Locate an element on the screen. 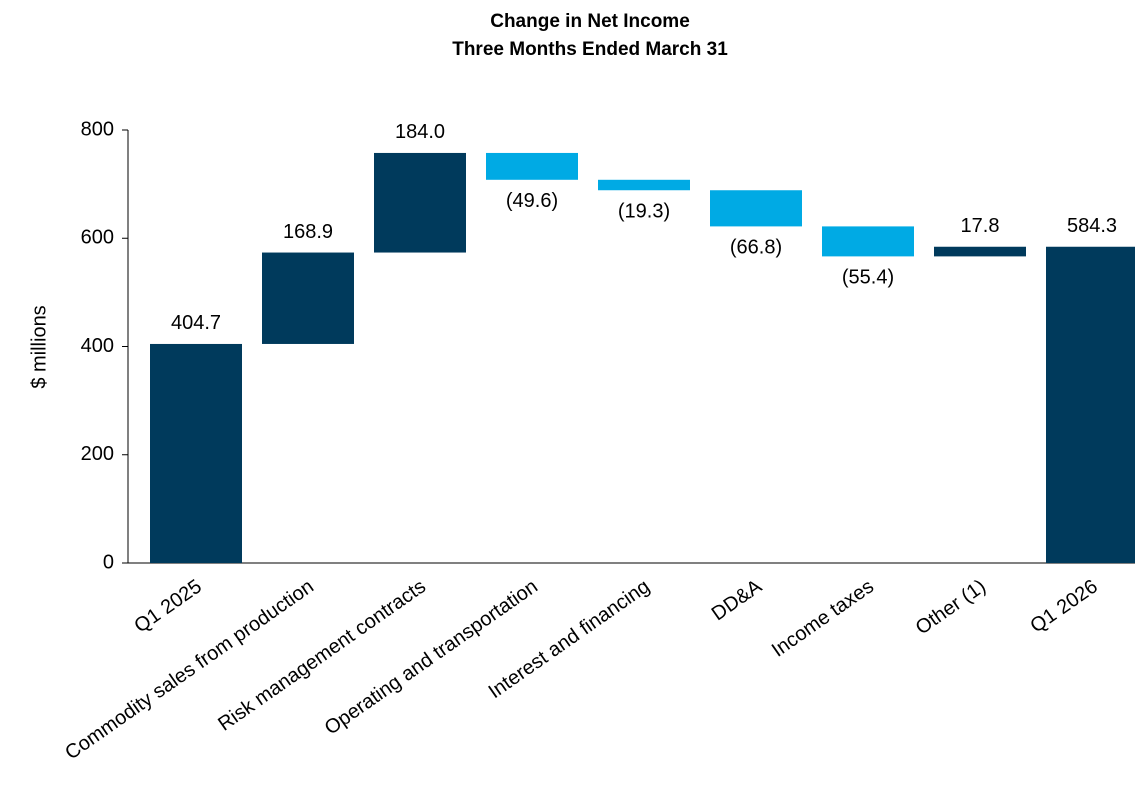  x-tick-label: Q1 2025 is located at coordinates (167, 606).